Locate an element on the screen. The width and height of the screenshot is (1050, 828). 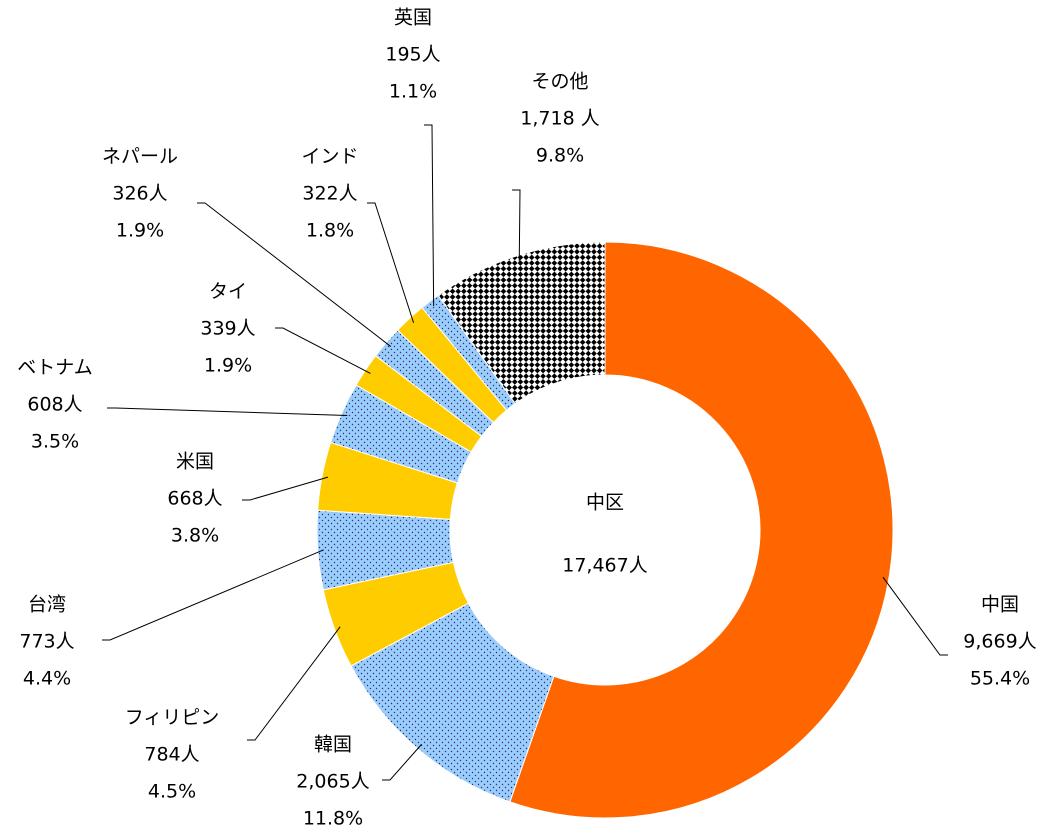
value-label: 773人 is located at coordinates (46, 642).